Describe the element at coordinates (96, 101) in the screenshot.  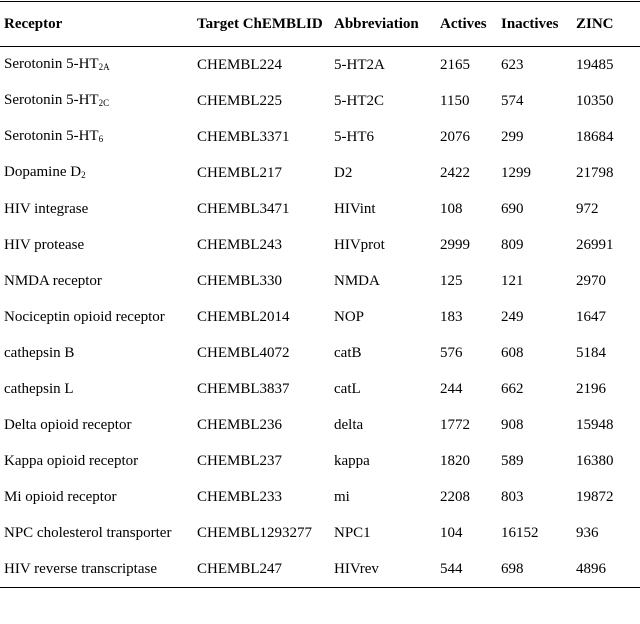
I see `table-cell: Serotonin 5-HT2C` at that location.